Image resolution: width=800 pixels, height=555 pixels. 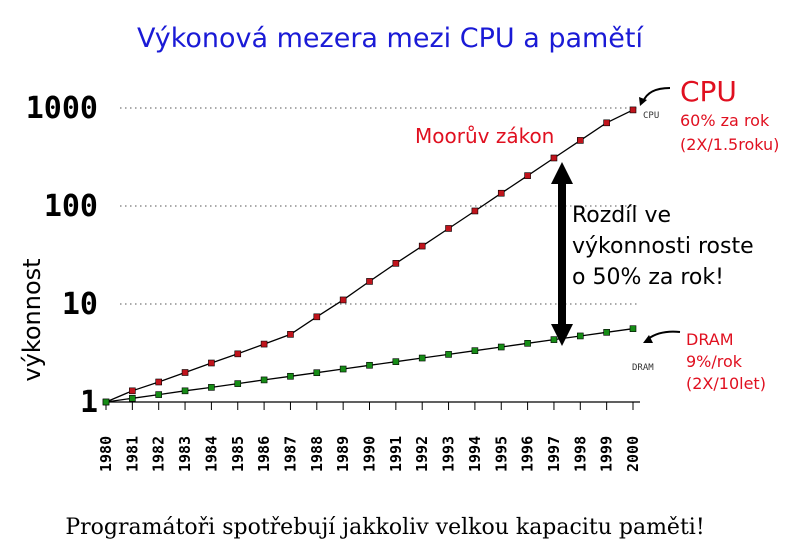 I want to click on x-tick-label: 1993, so click(x=449, y=454).